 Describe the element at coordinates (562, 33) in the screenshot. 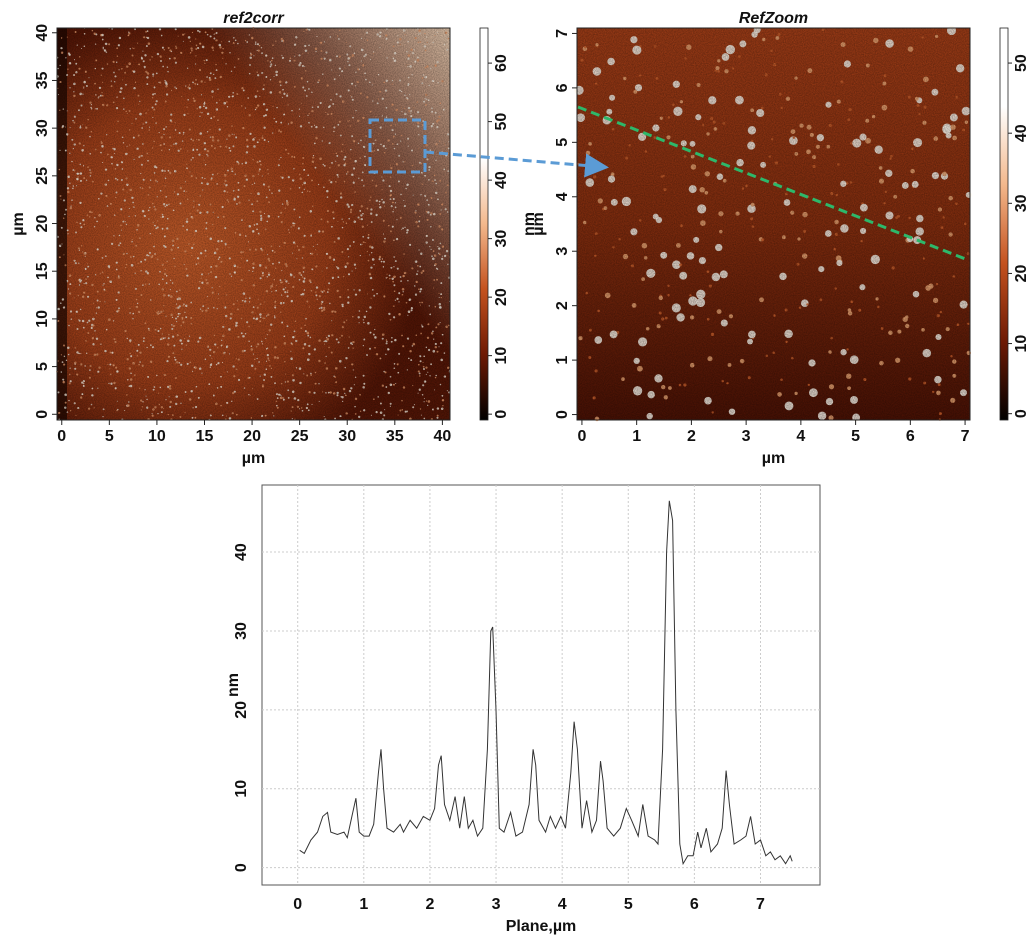

I see `y-tick-label: 7` at that location.